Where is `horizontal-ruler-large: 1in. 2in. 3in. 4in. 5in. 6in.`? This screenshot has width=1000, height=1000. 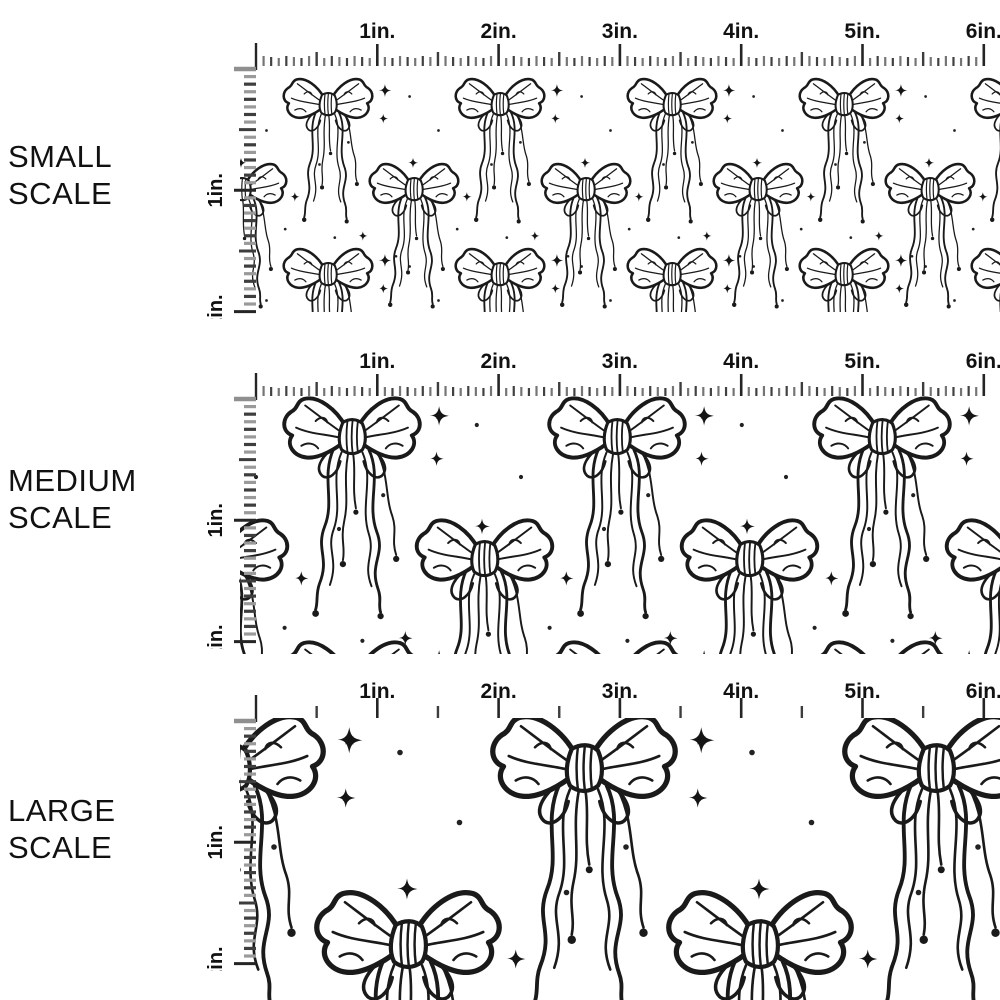 horizontal-ruler-large: 1in. 2in. 3in. 4in. 5in. 6in. is located at coordinates (500, 698).